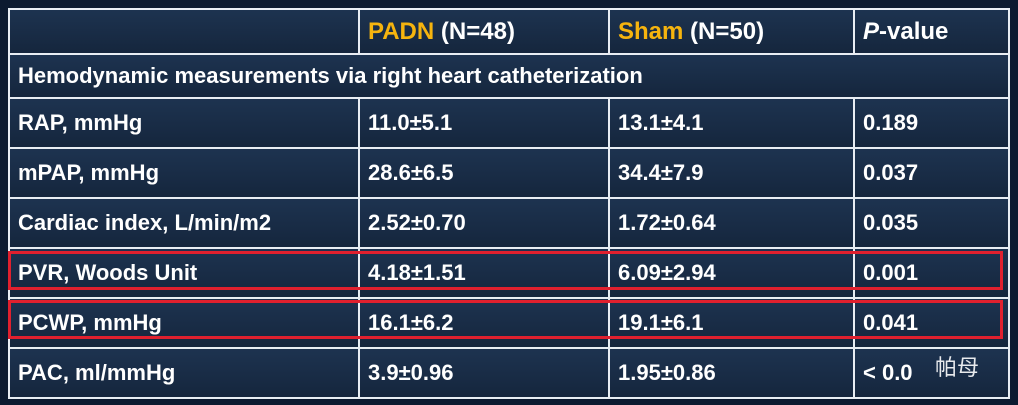 The image size is (1018, 405). Describe the element at coordinates (184, 31) in the screenshot. I see `empty-cell` at that location.